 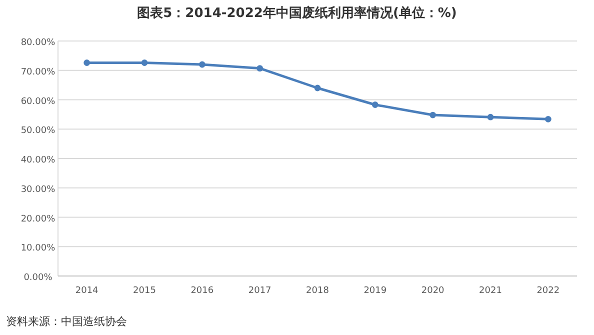 I want to click on chart-title: 图表5：2014-2022年中国废纸利用率情况(单位：%), so click(x=297, y=13).